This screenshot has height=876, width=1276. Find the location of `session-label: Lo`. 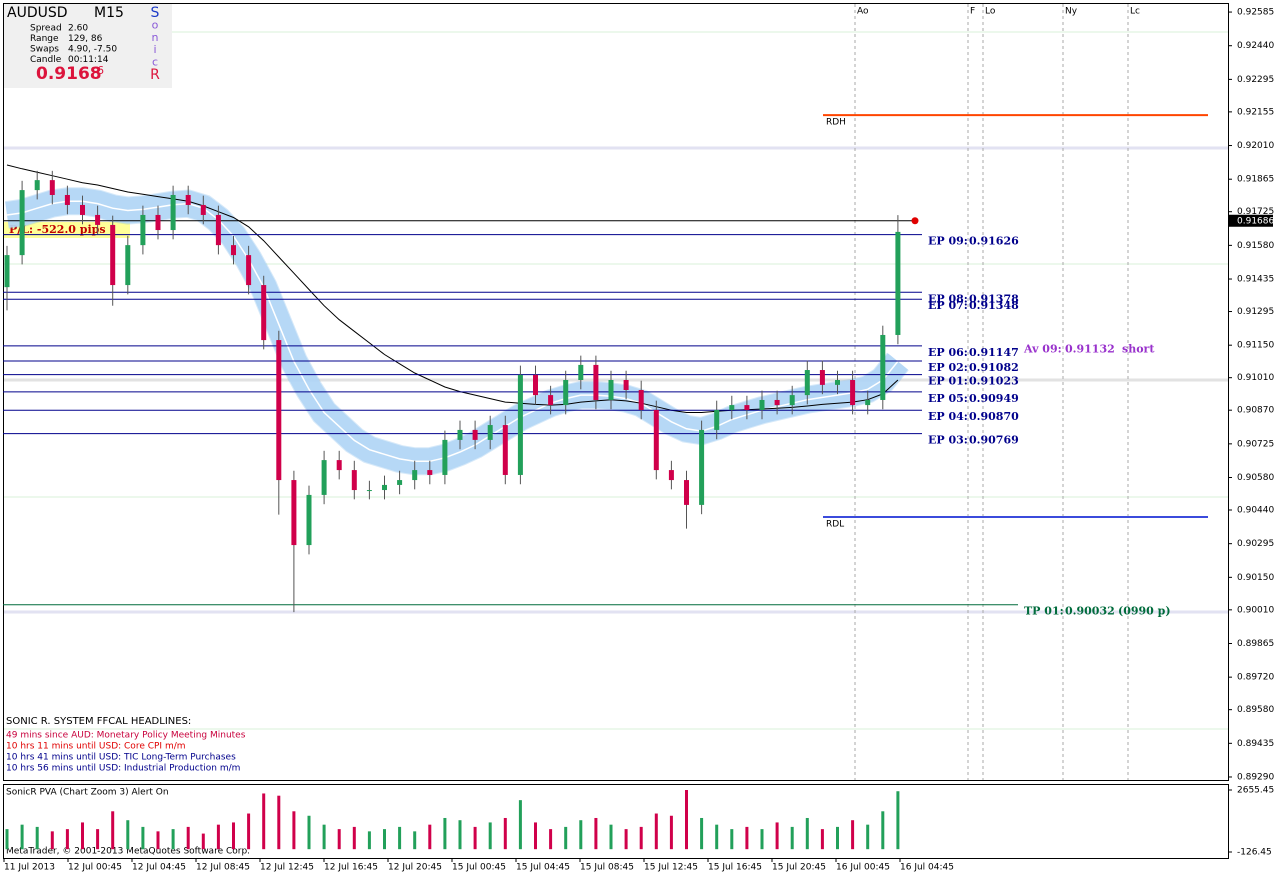

session-label: Lo is located at coordinates (990, 12).